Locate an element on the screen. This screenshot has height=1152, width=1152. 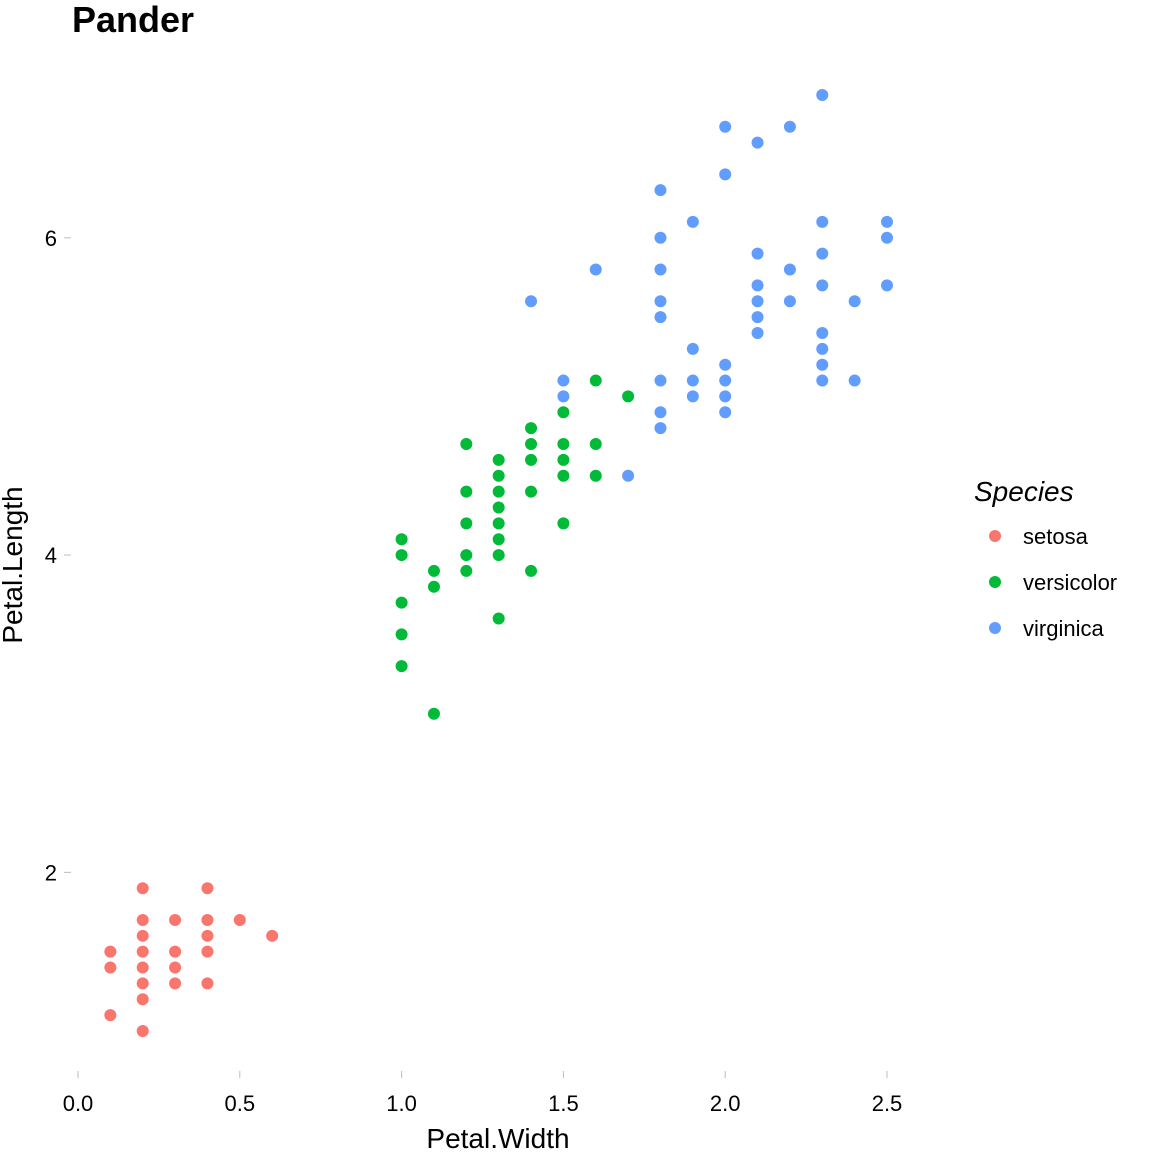
legend-title: Species is located at coordinates (1024, 491).